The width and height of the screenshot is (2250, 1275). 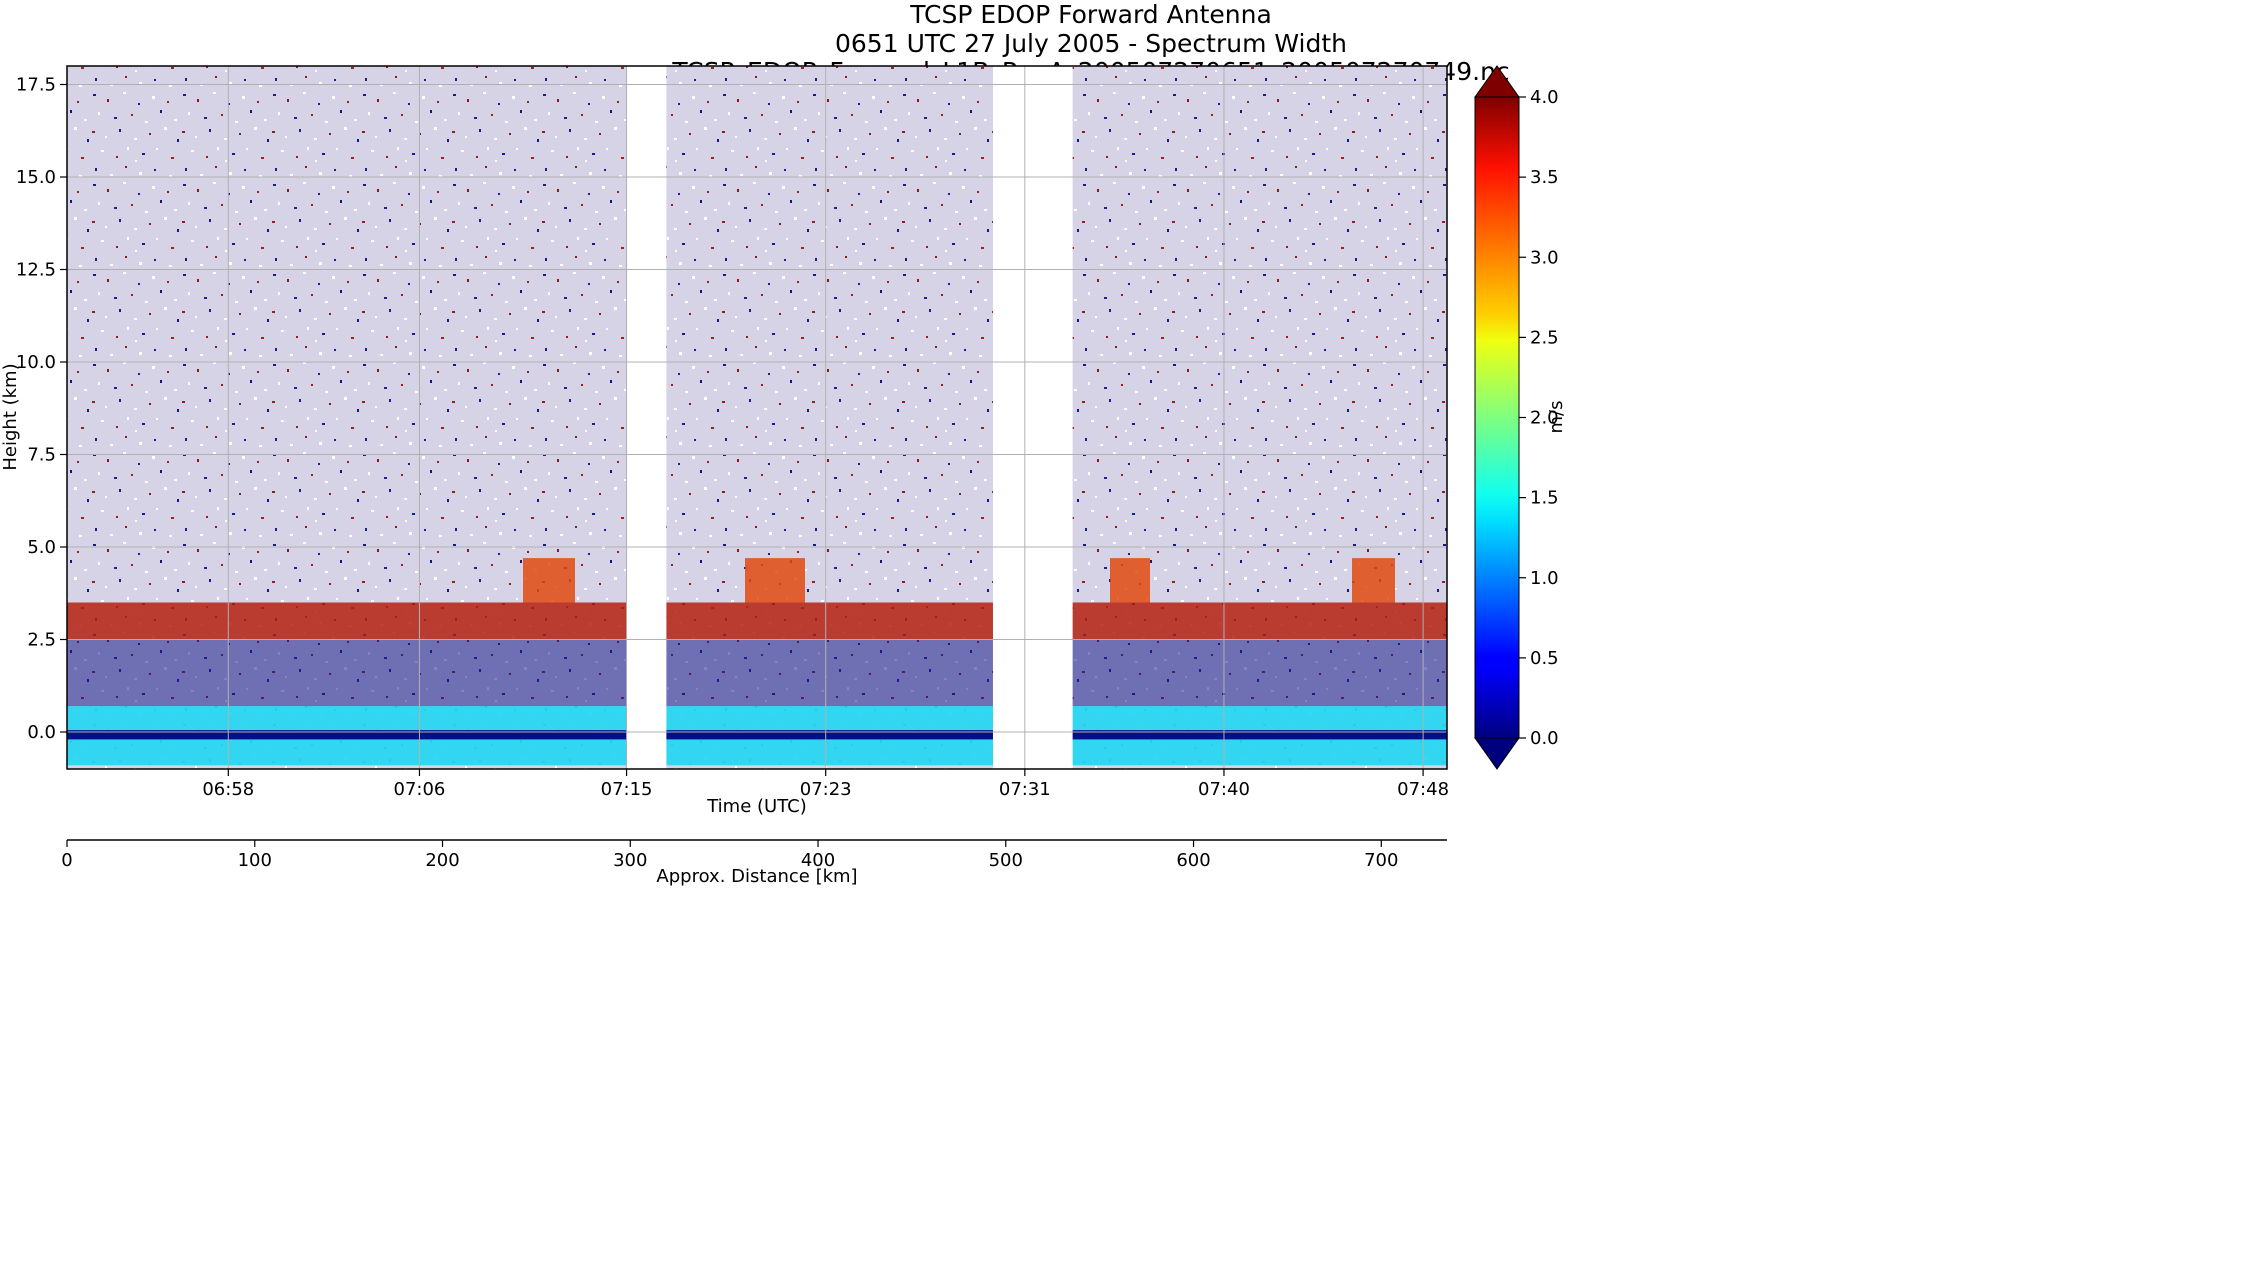 What do you see at coordinates (1544, 177) in the screenshot?
I see `colorbar-tick-label: 3.5` at bounding box center [1544, 177].